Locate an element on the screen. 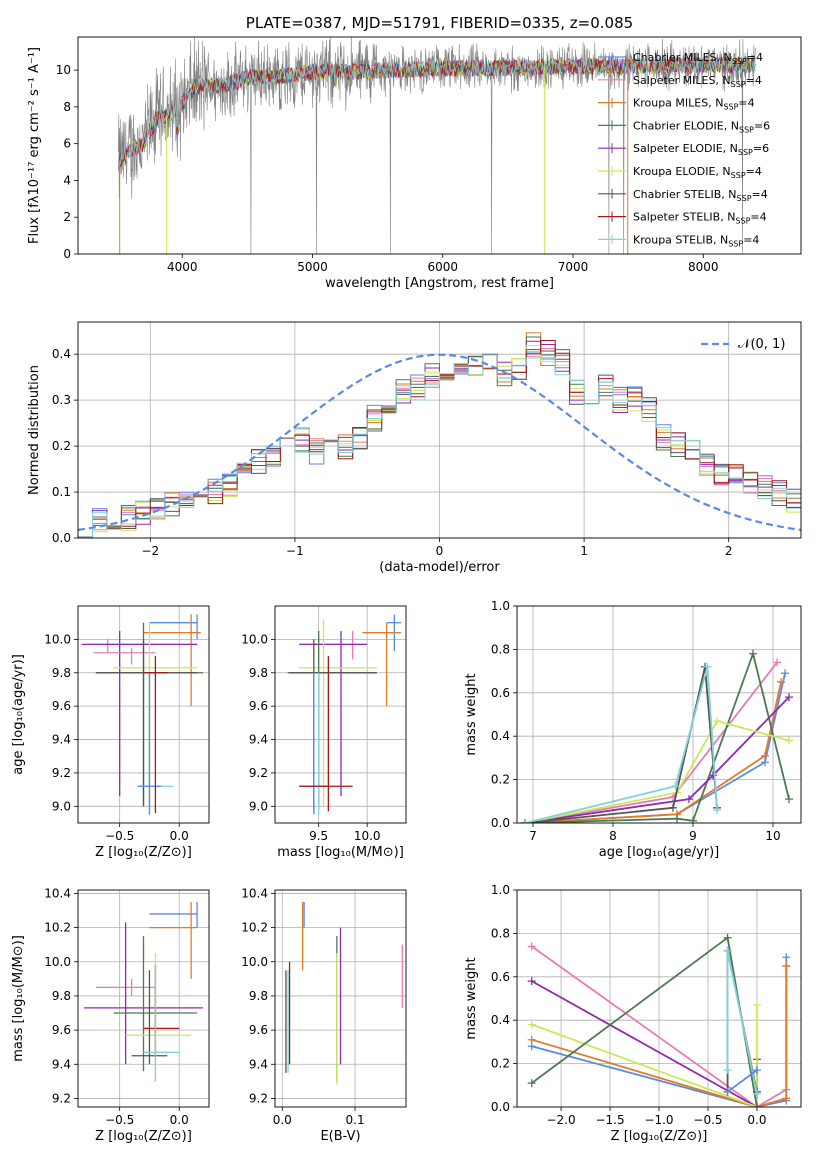  x-tick-label: −1.5 is located at coordinates (609, 1120).